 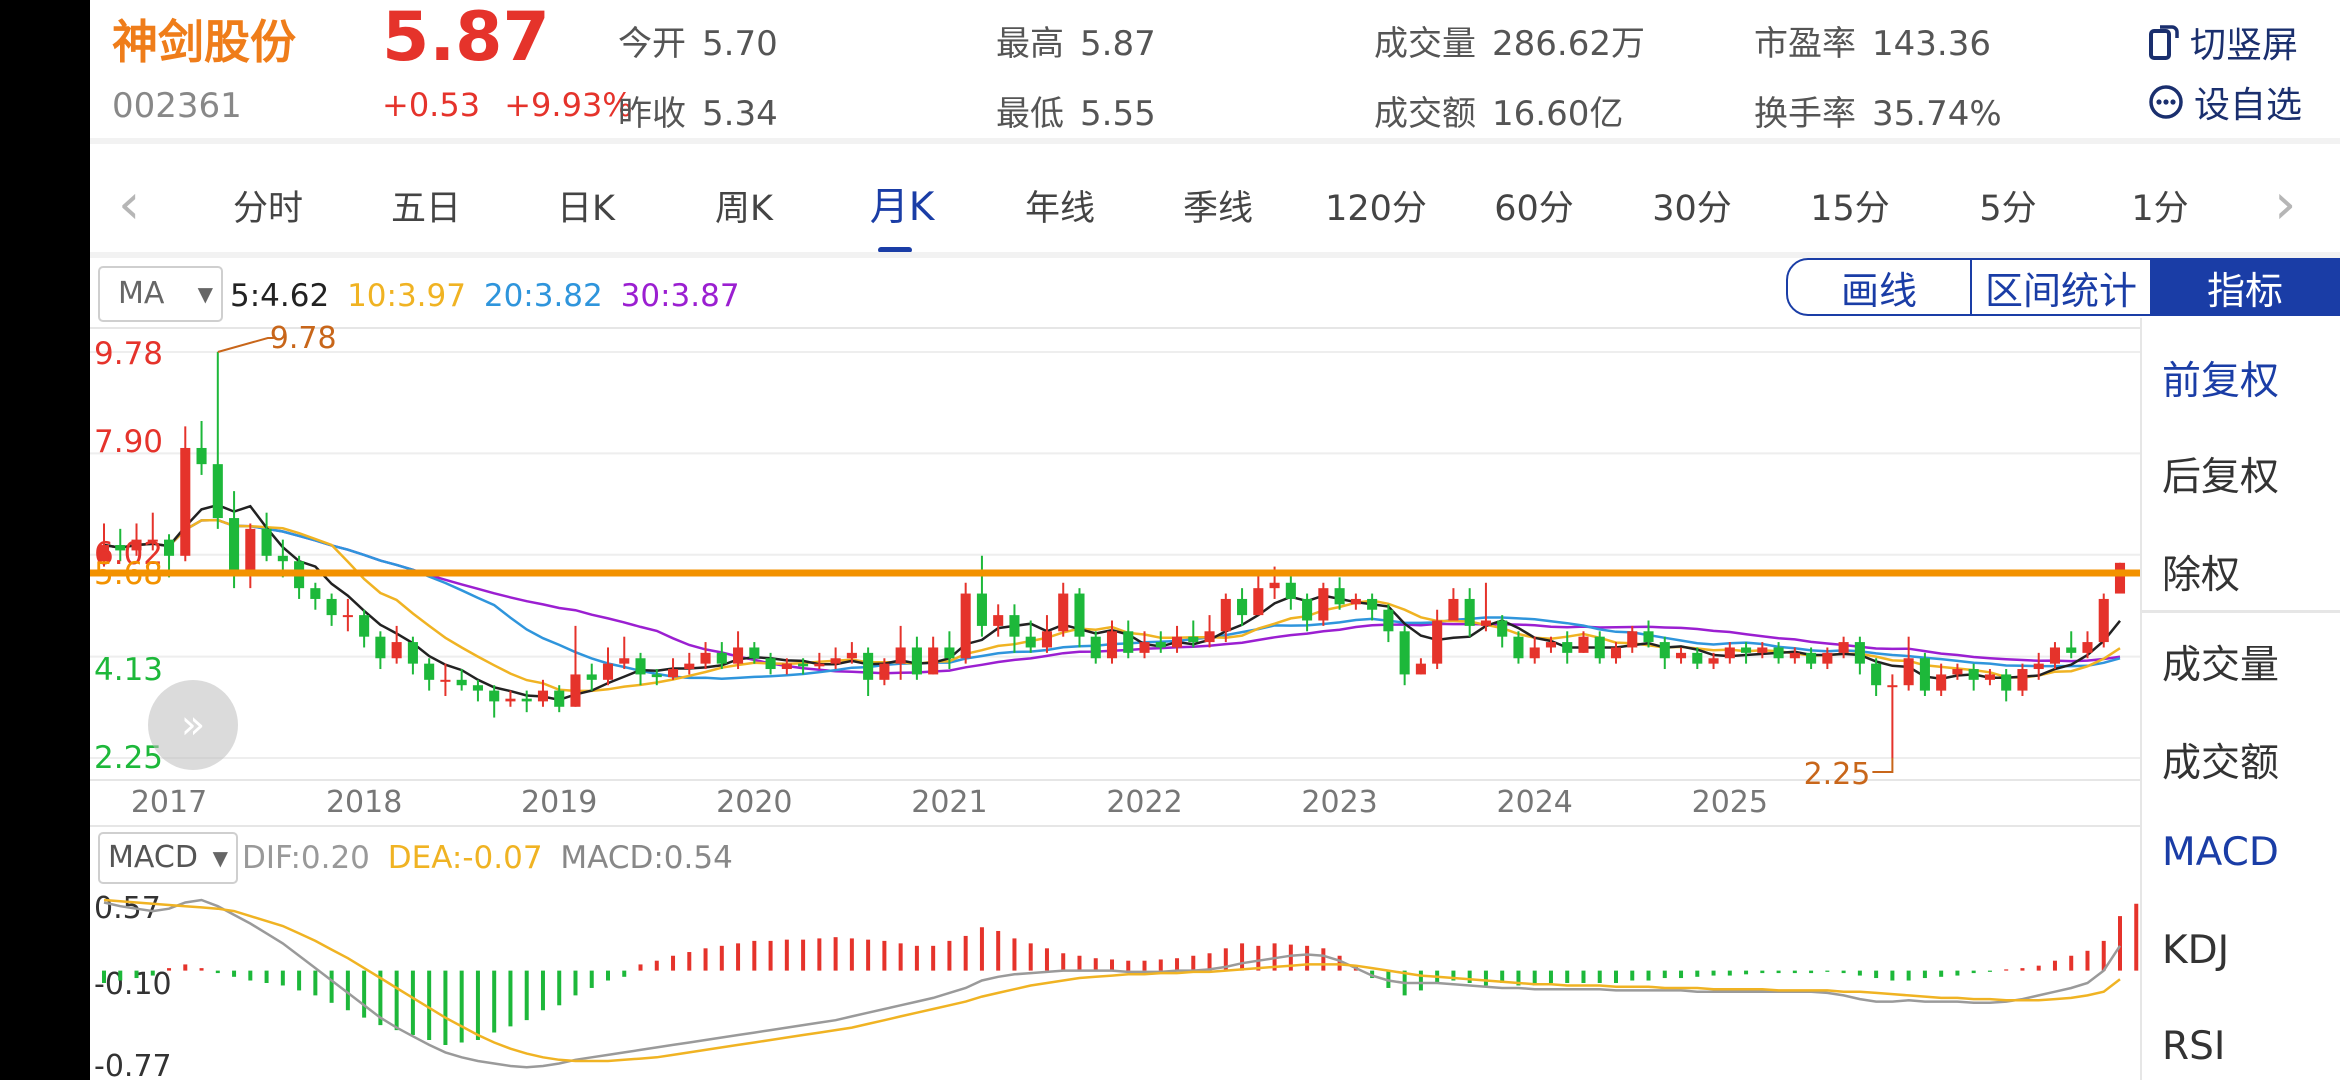 What do you see at coordinates (2245, 287) in the screenshot?
I see `indicator-button: 指标` at bounding box center [2245, 287].